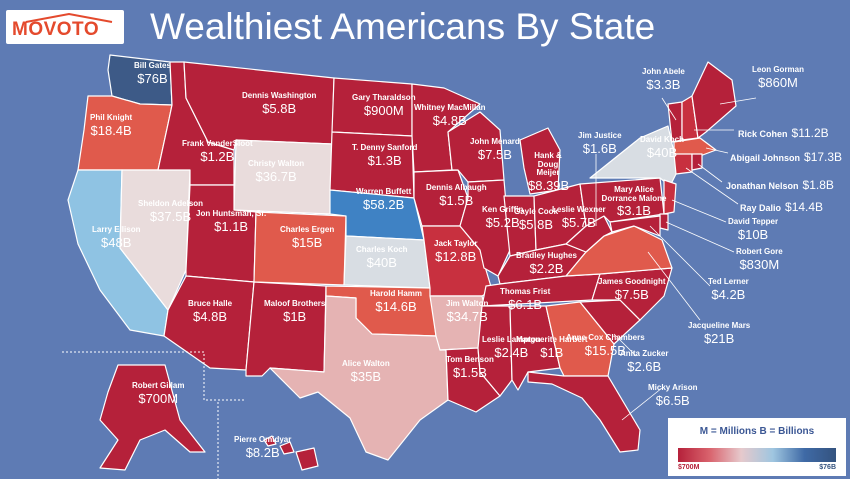 The height and width of the screenshot is (479, 850). What do you see at coordinates (599, 148) in the screenshot?
I see `net-worth: $1.6B` at bounding box center [599, 148].